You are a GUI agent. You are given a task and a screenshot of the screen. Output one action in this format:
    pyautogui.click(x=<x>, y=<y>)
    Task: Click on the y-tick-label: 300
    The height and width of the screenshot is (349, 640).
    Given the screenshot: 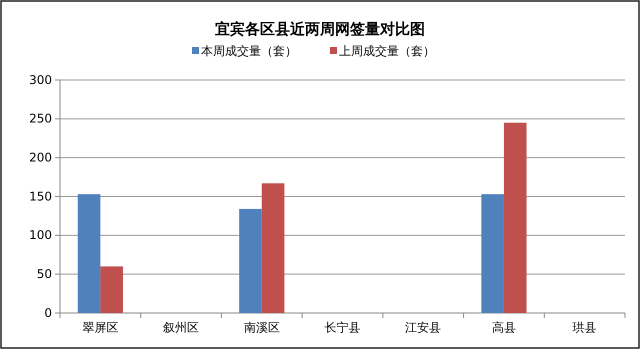 What is the action you would take?
    pyautogui.click(x=40, y=79)
    